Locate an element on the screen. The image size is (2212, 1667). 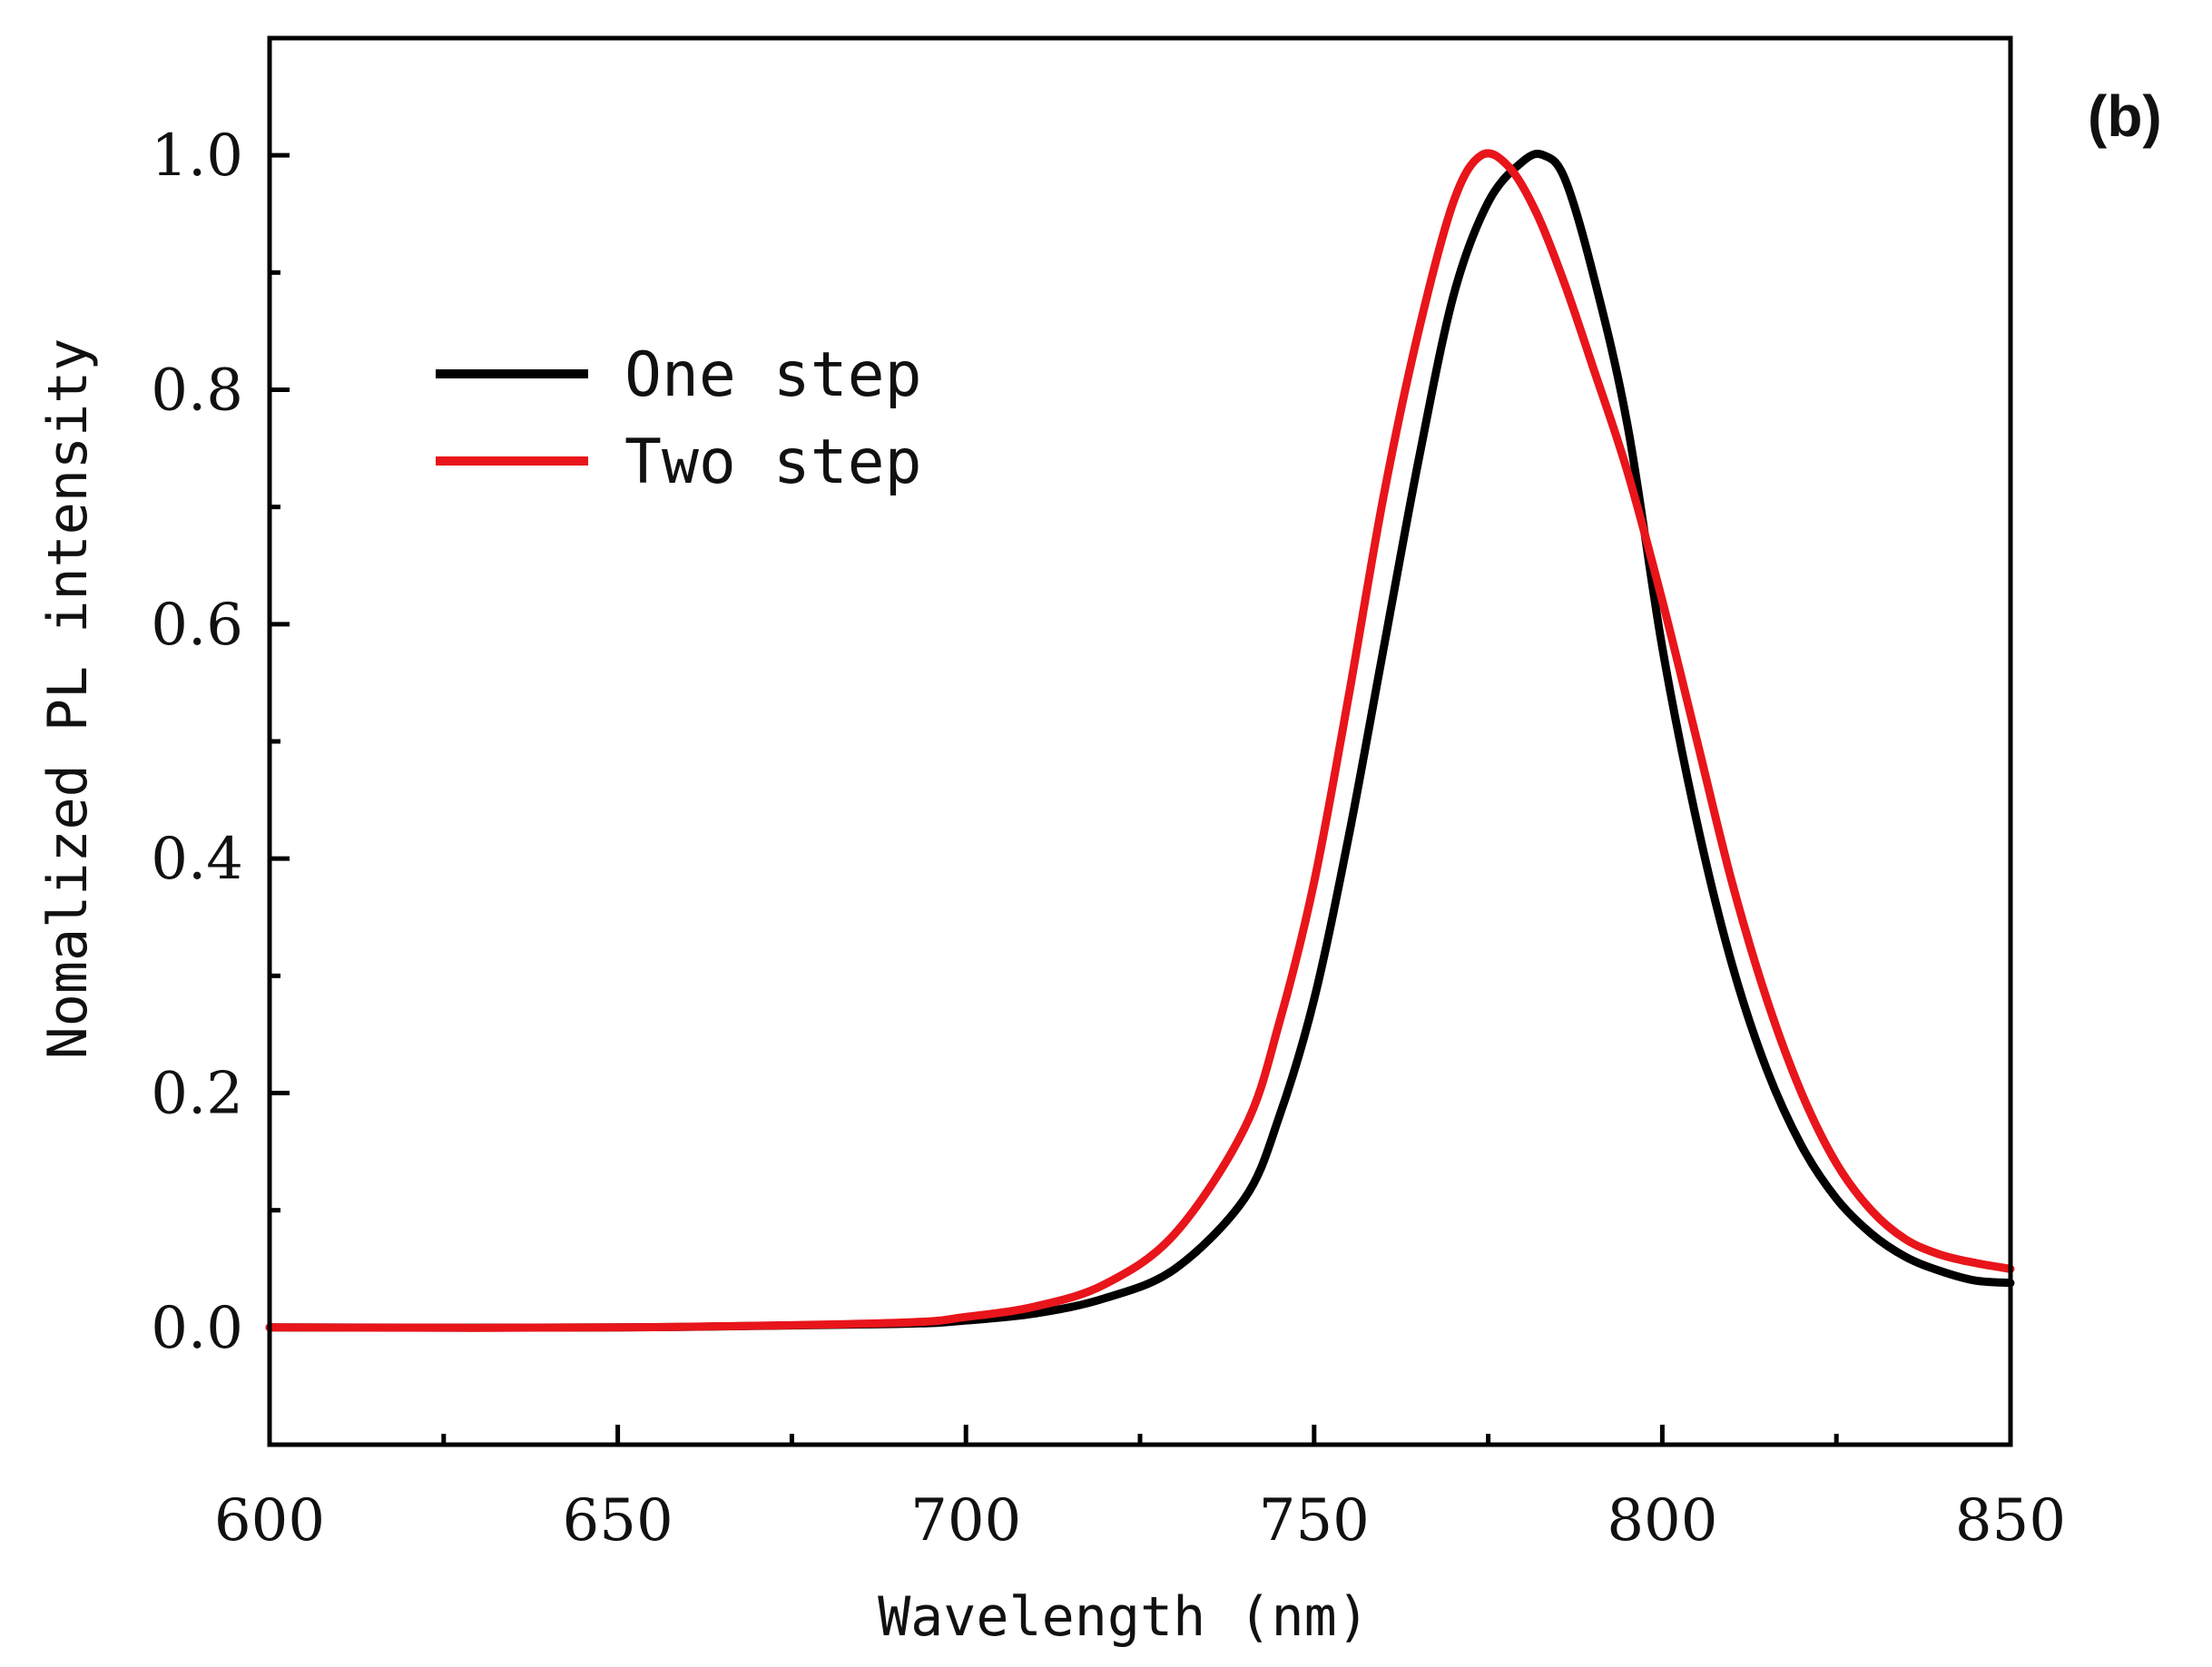
x-axis-title: Wavelength (nm) is located at coordinates (1124, 1617).